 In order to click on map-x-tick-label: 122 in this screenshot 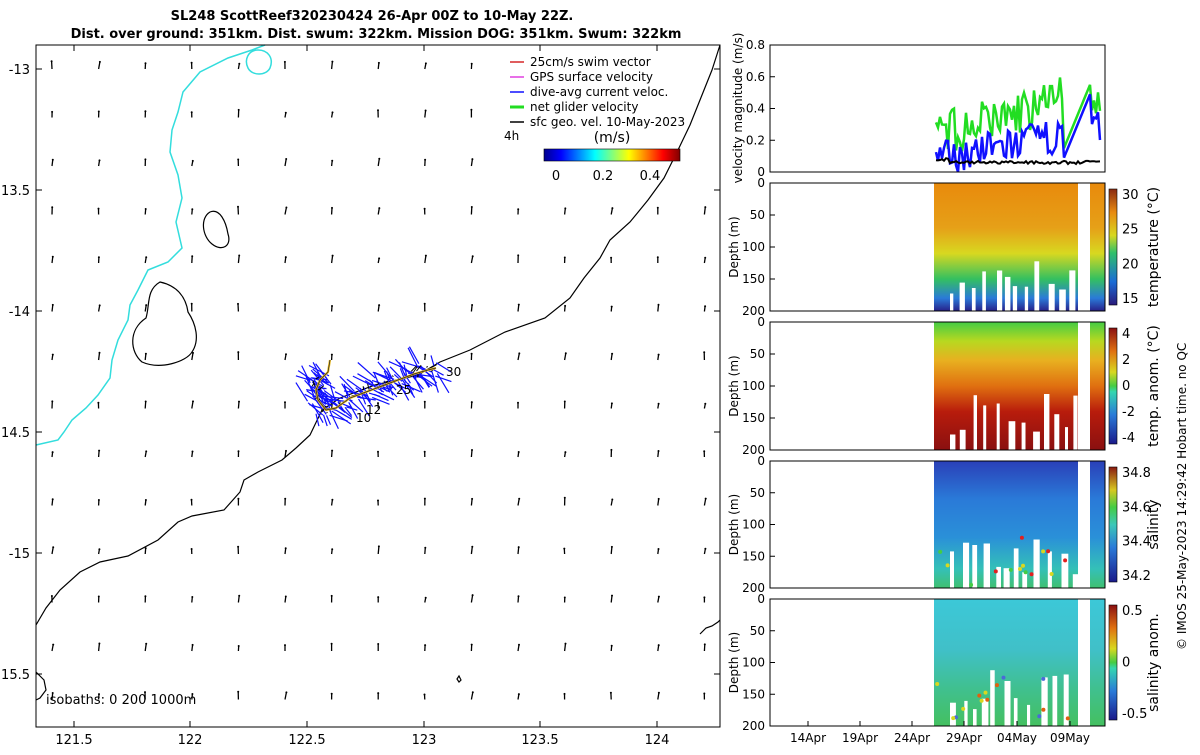, I will do `click(190, 740)`.